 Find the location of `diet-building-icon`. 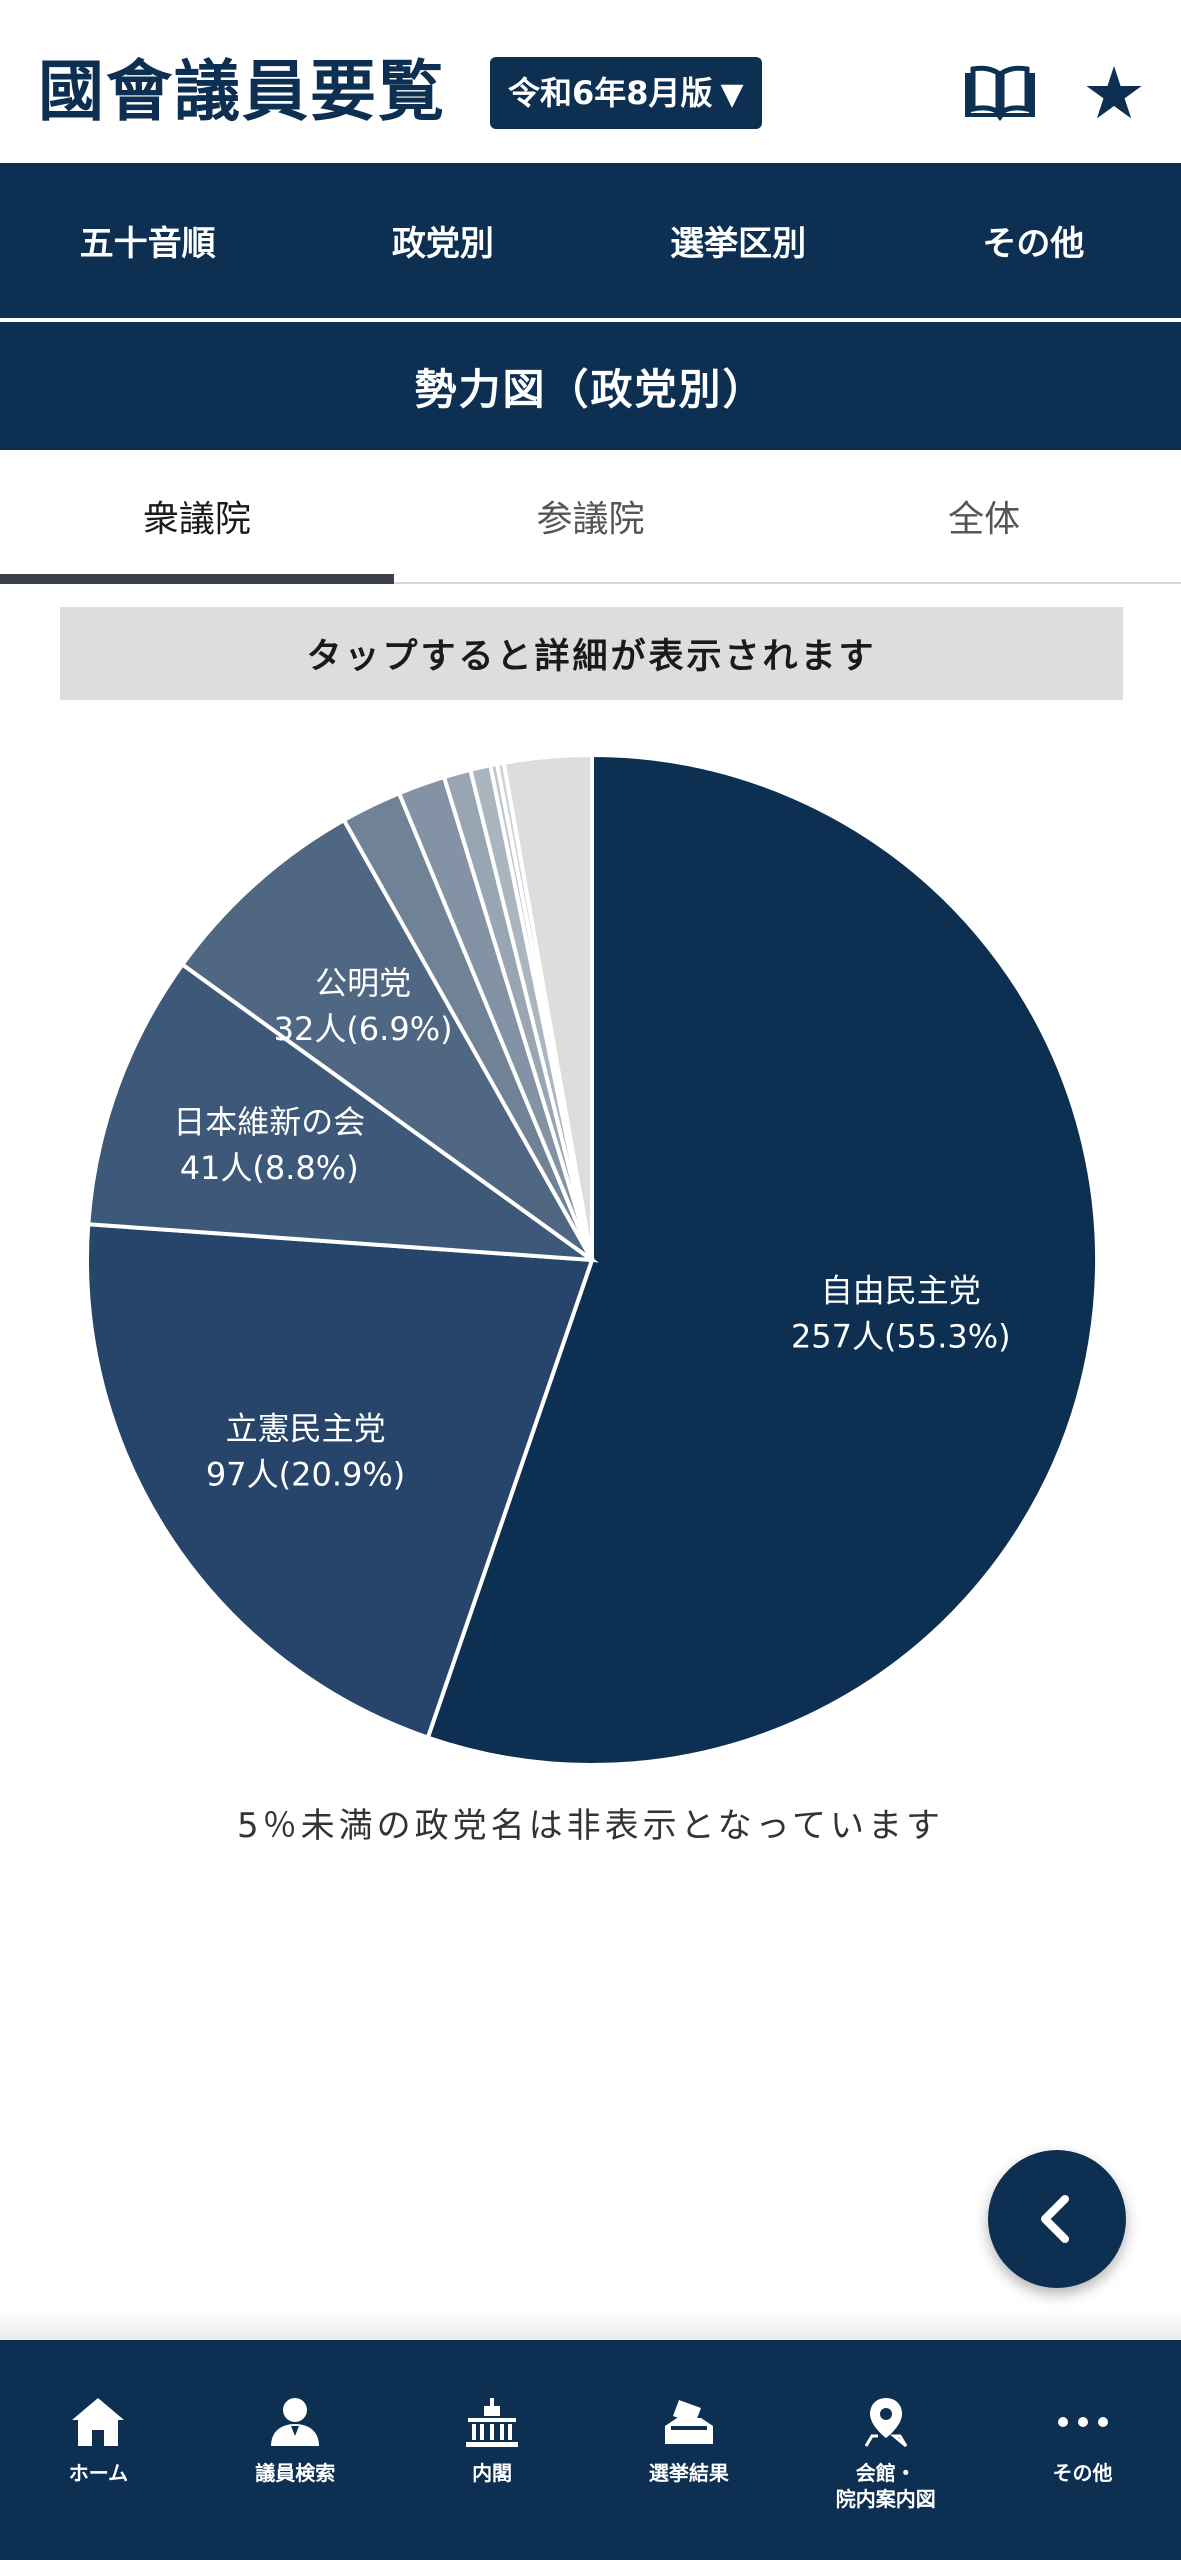

diet-building-icon is located at coordinates (492, 2422).